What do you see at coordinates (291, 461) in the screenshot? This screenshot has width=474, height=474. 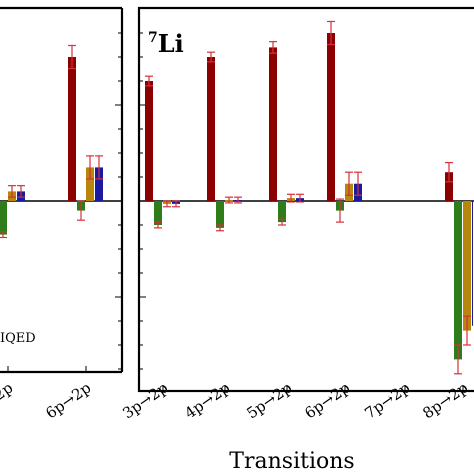 I see `x-axis-label: Transitions` at bounding box center [291, 461].